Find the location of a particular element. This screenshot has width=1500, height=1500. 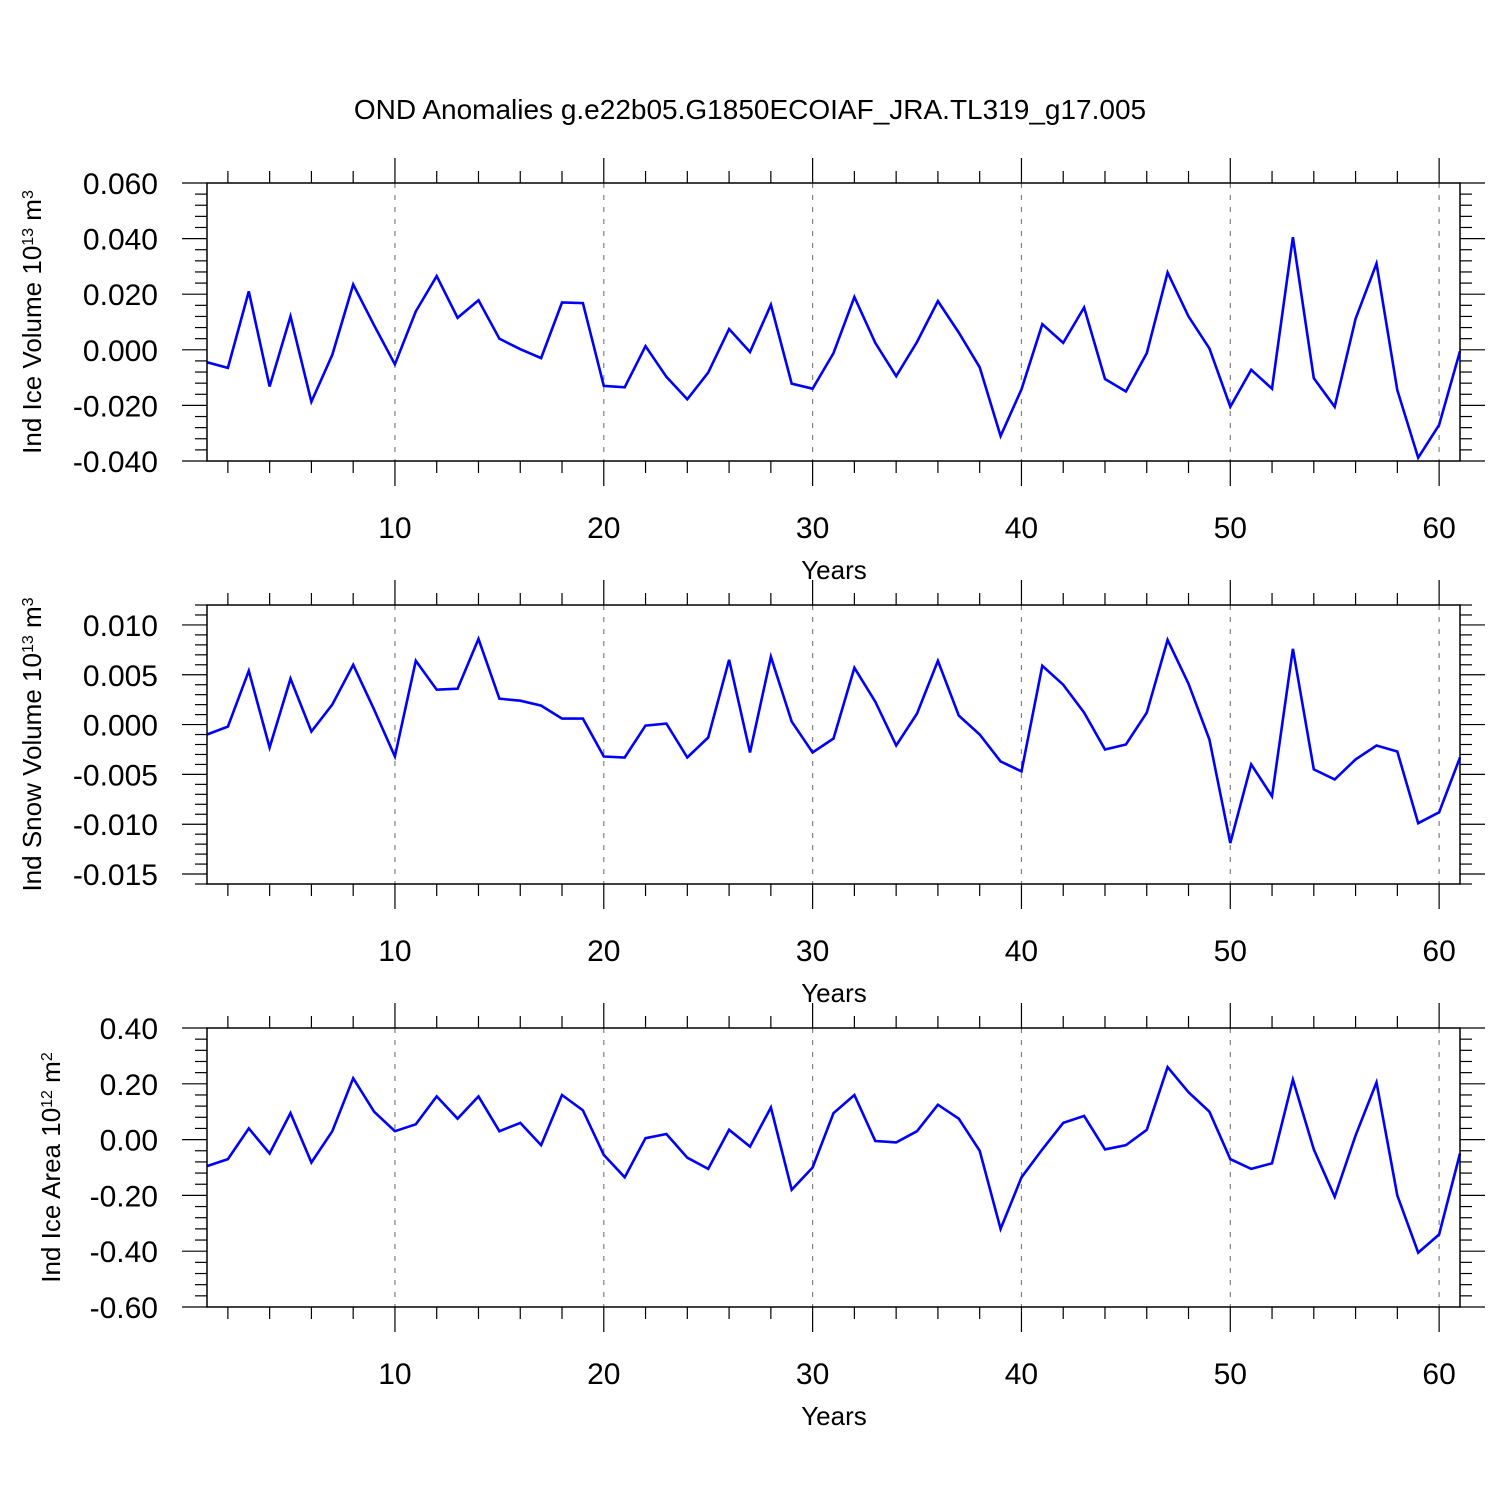

y-axis-title: Ind Ice Area 1012 m2 is located at coordinates (51, 1167).